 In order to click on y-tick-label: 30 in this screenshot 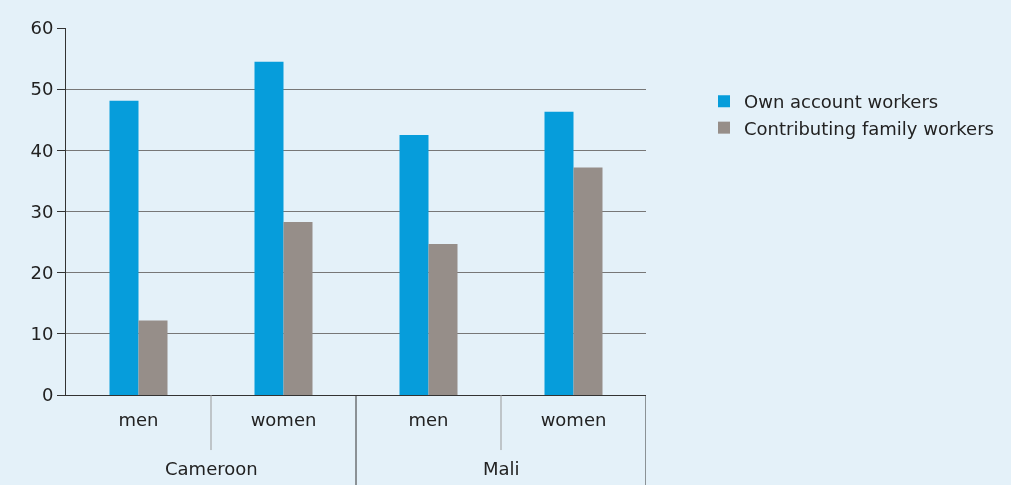, I will do `click(42, 211)`.